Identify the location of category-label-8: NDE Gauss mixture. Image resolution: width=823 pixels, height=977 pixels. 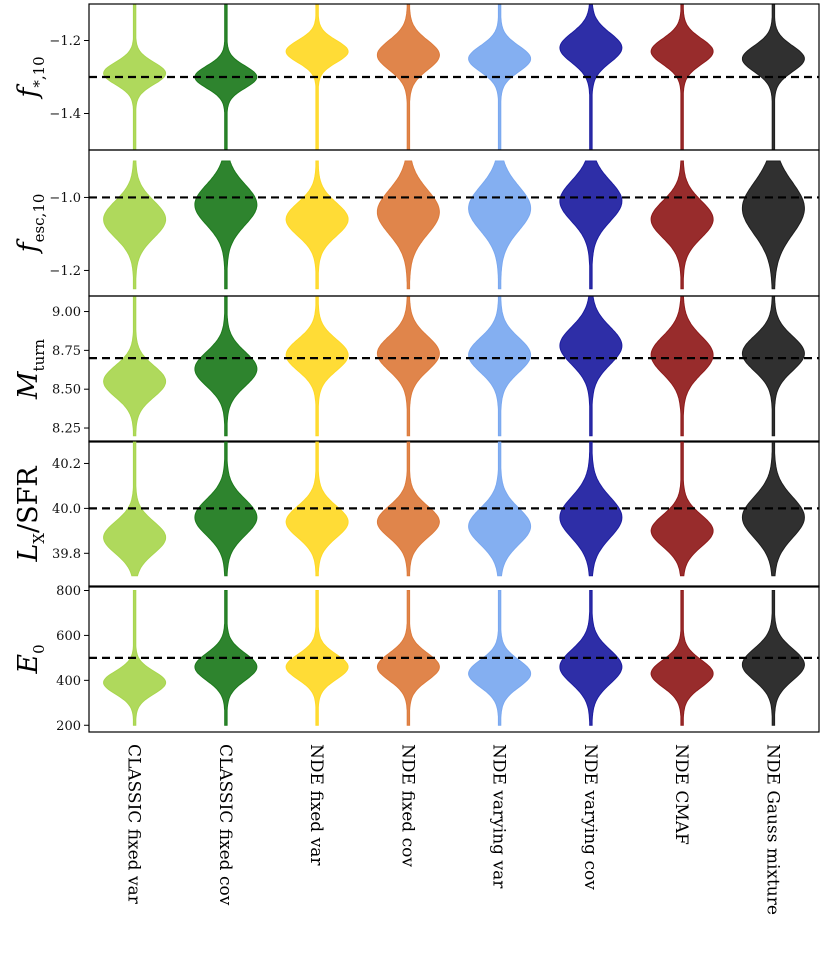
(772, 829).